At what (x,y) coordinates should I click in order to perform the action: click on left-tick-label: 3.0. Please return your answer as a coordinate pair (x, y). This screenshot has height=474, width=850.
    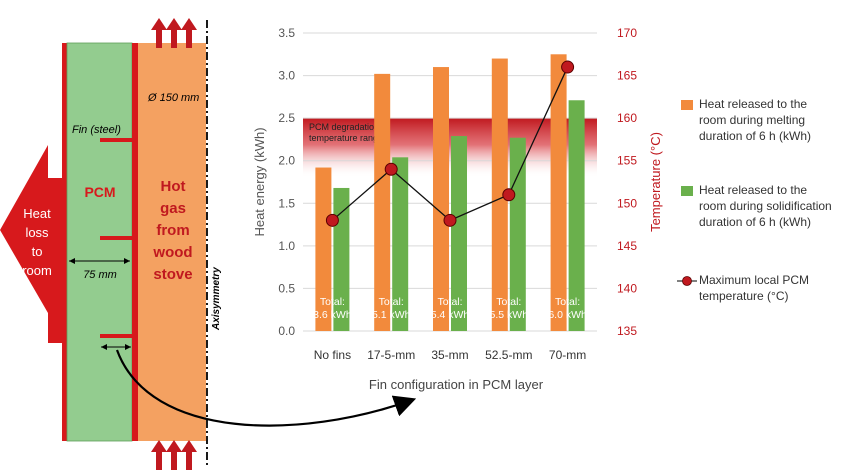
    Looking at the image, I should click on (286, 76).